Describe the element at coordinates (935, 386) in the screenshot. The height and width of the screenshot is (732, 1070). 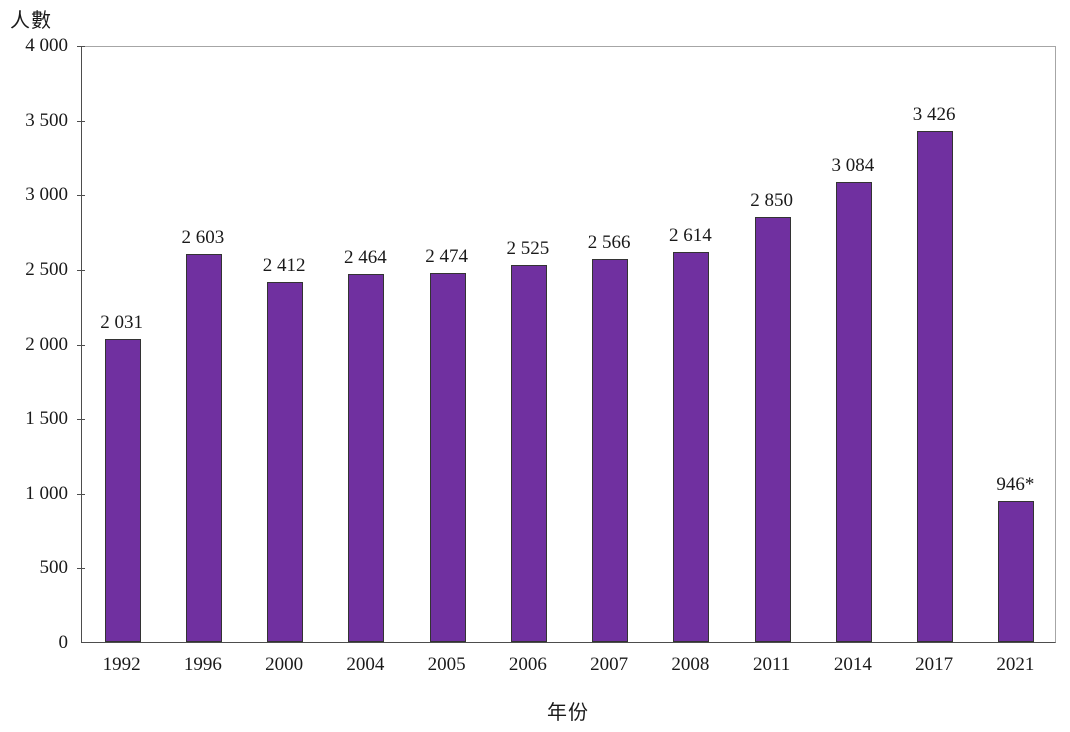
I see `bar-2017` at that location.